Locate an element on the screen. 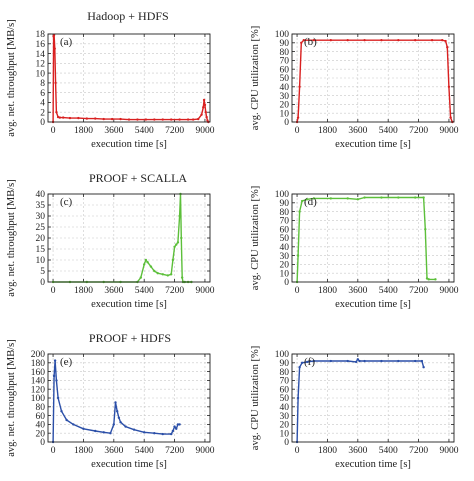 The image size is (474, 481). y-tick-label: 15 is located at coordinates (41, 250).